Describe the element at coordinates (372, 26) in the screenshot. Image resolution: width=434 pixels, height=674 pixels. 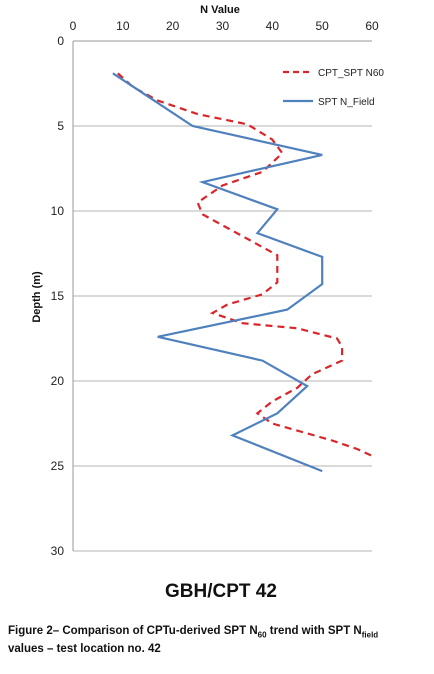
I see `x-tick-60: 60` at that location.